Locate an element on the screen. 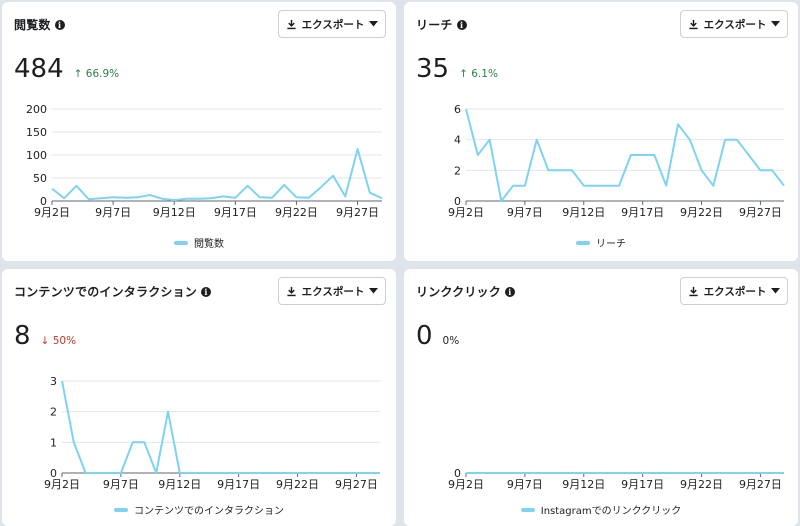 This screenshot has width=800, height=526. y-tick-label: 200 is located at coordinates (36, 109).